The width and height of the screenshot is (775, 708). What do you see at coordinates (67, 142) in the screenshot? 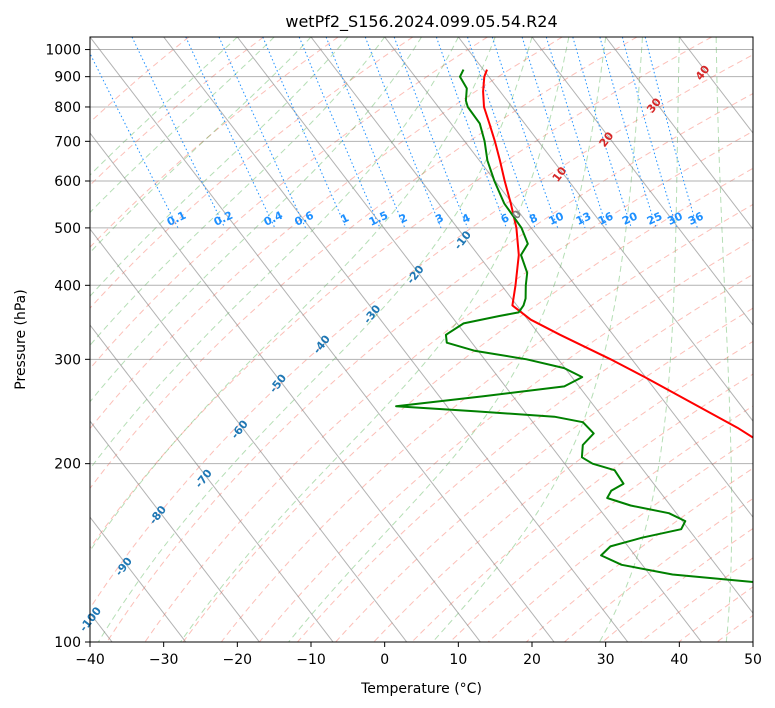
I see `y-tick-label: 700` at bounding box center [67, 142].